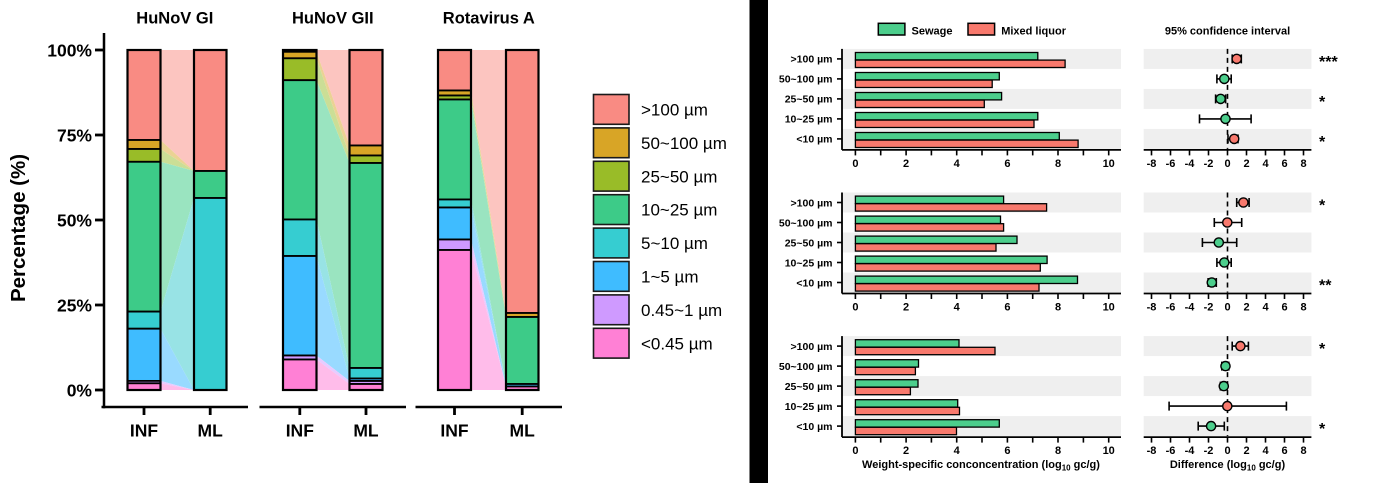  What do you see at coordinates (1033, 31) in the screenshot?
I see `svg-text: Mixed liquor` at bounding box center [1033, 31].